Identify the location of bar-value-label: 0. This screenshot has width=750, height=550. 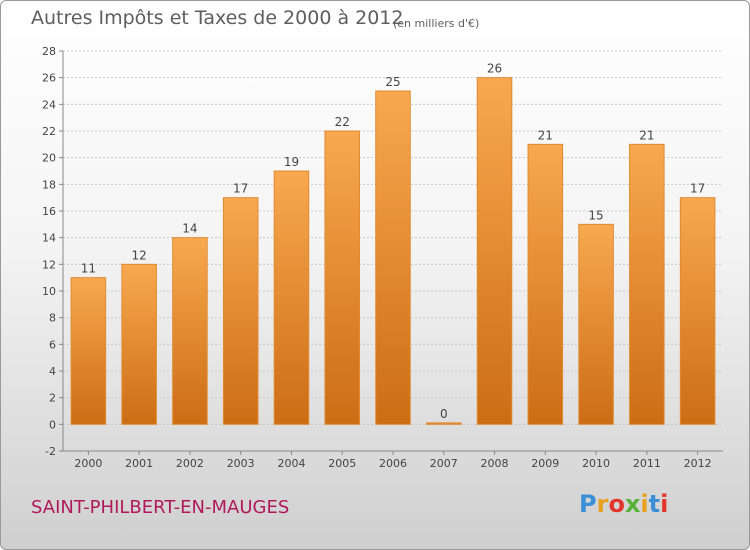
(444, 414).